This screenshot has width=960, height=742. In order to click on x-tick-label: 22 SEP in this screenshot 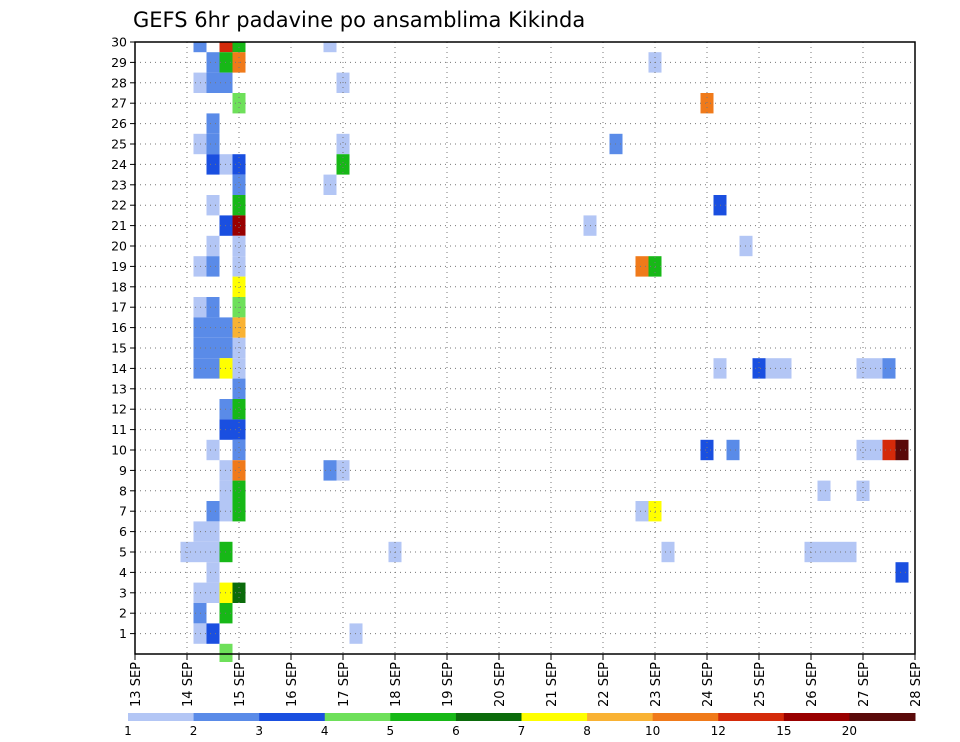, I will do `click(604, 684)`.